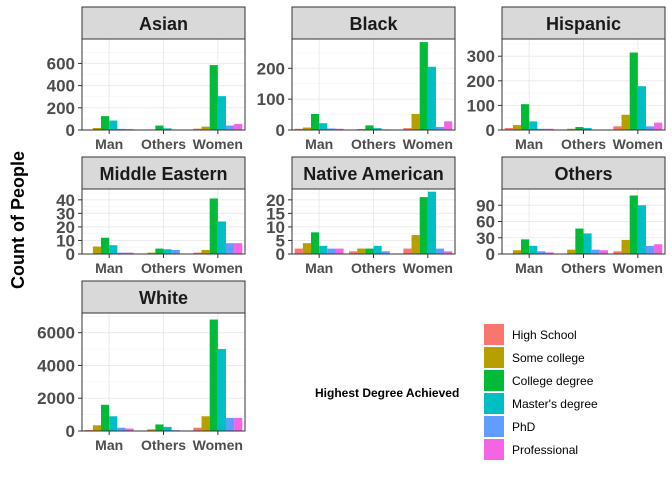  I want to click on y-tick-label: 6000, so click(56, 333).